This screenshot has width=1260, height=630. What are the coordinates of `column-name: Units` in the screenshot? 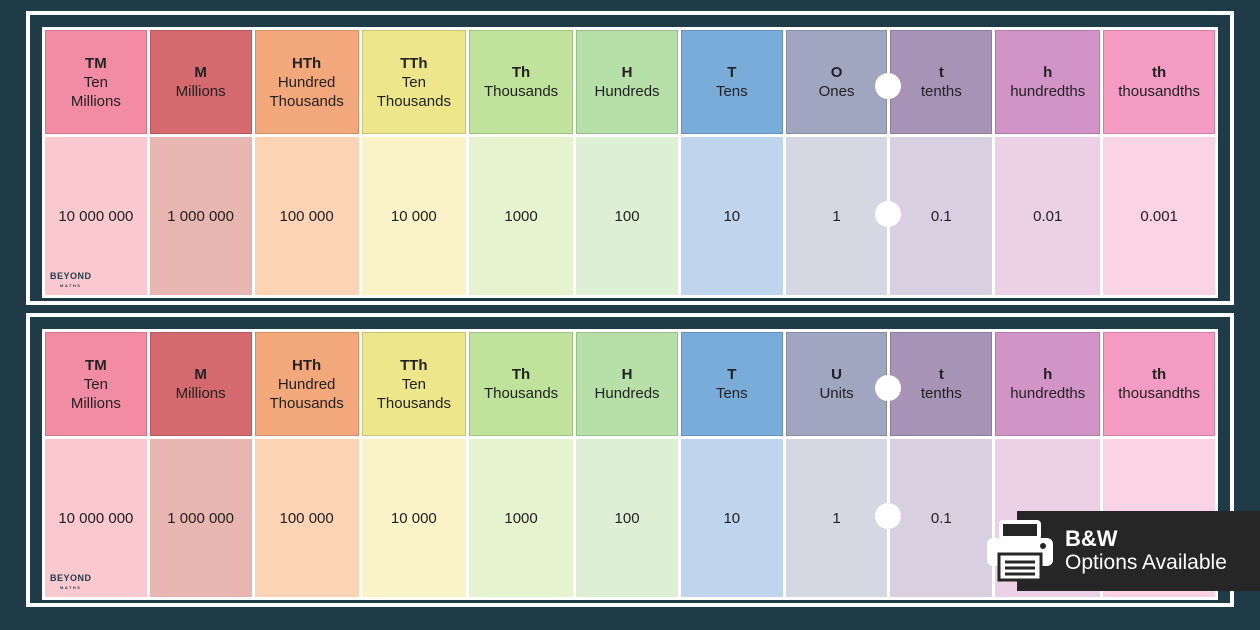 It's located at (836, 393).